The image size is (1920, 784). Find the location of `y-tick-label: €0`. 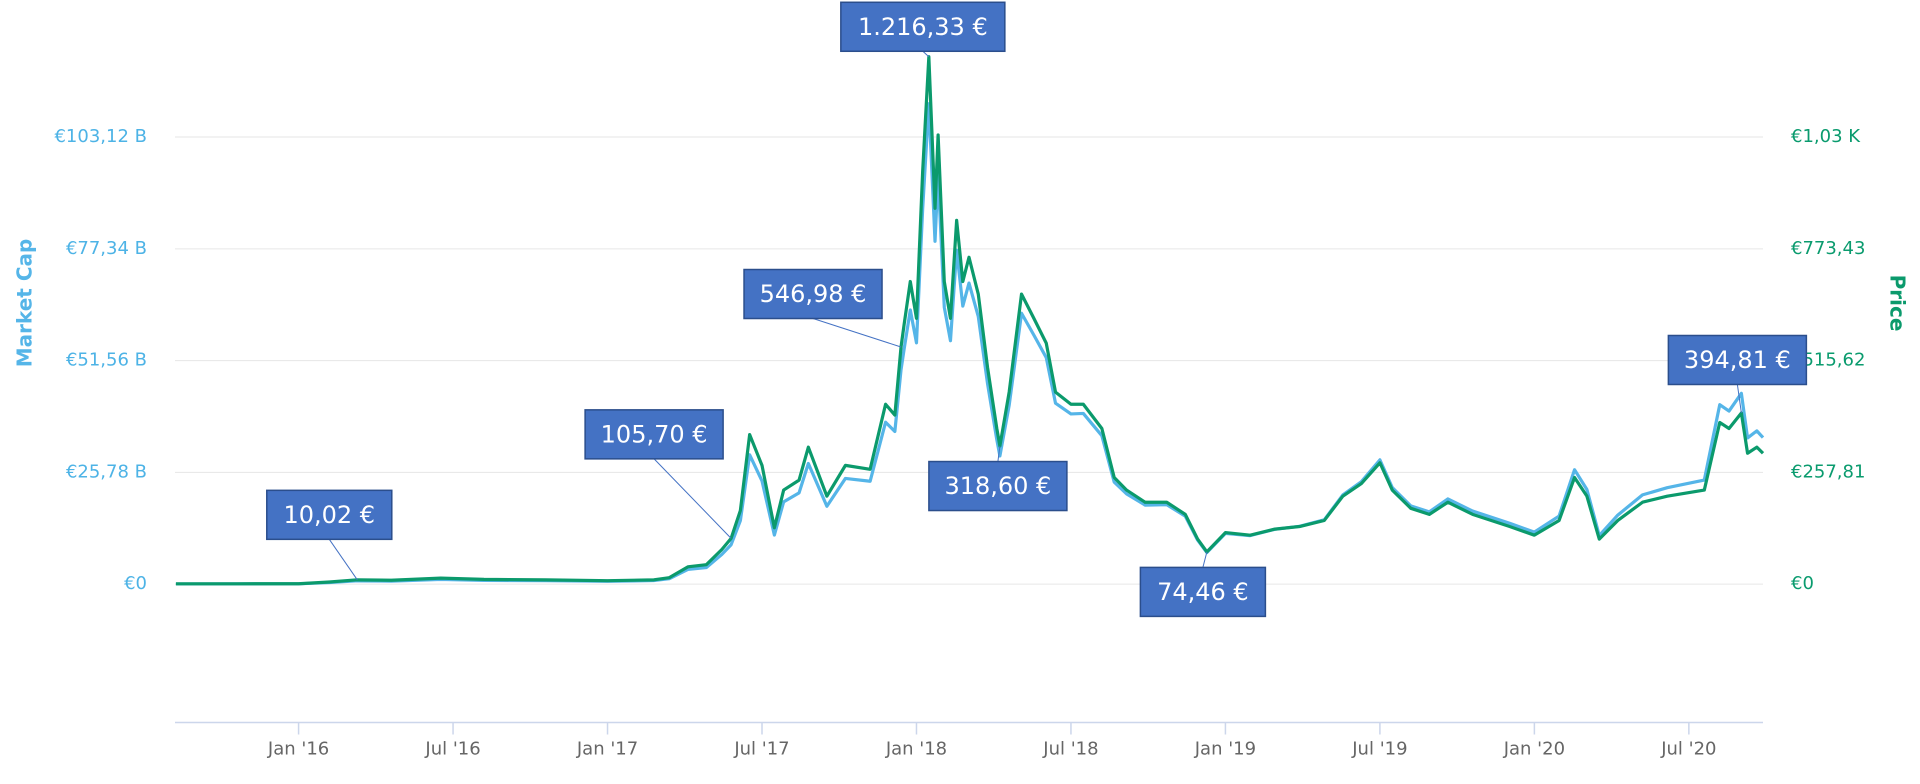

y-tick-label: €0 is located at coordinates (135, 583).